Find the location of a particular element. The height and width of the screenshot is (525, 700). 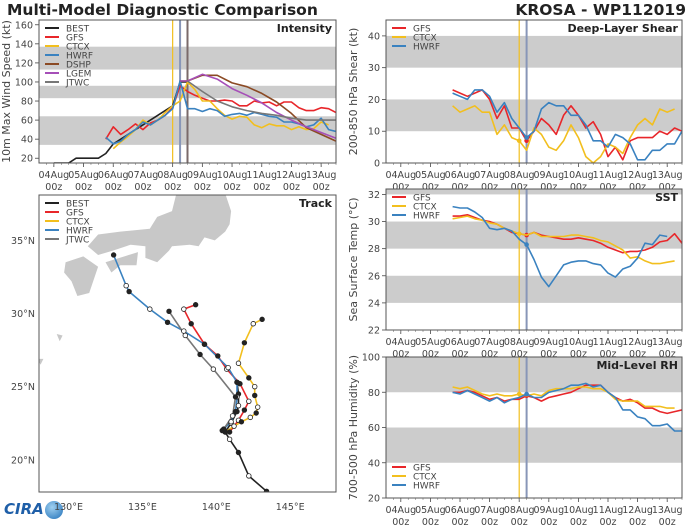

x-tick-label-date: 05Aug is located at coordinates (430, 510).